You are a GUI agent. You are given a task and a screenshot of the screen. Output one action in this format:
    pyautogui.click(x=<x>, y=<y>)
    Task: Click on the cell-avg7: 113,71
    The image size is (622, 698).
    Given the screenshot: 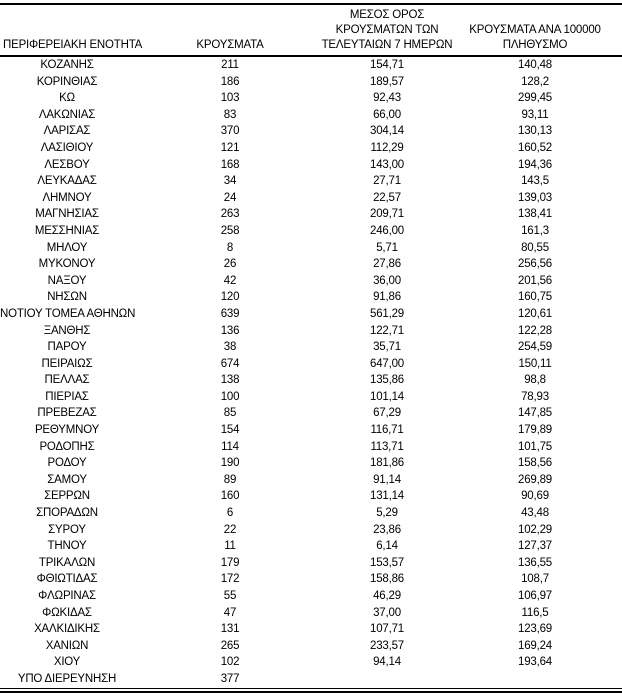 What is the action you would take?
    pyautogui.click(x=387, y=446)
    